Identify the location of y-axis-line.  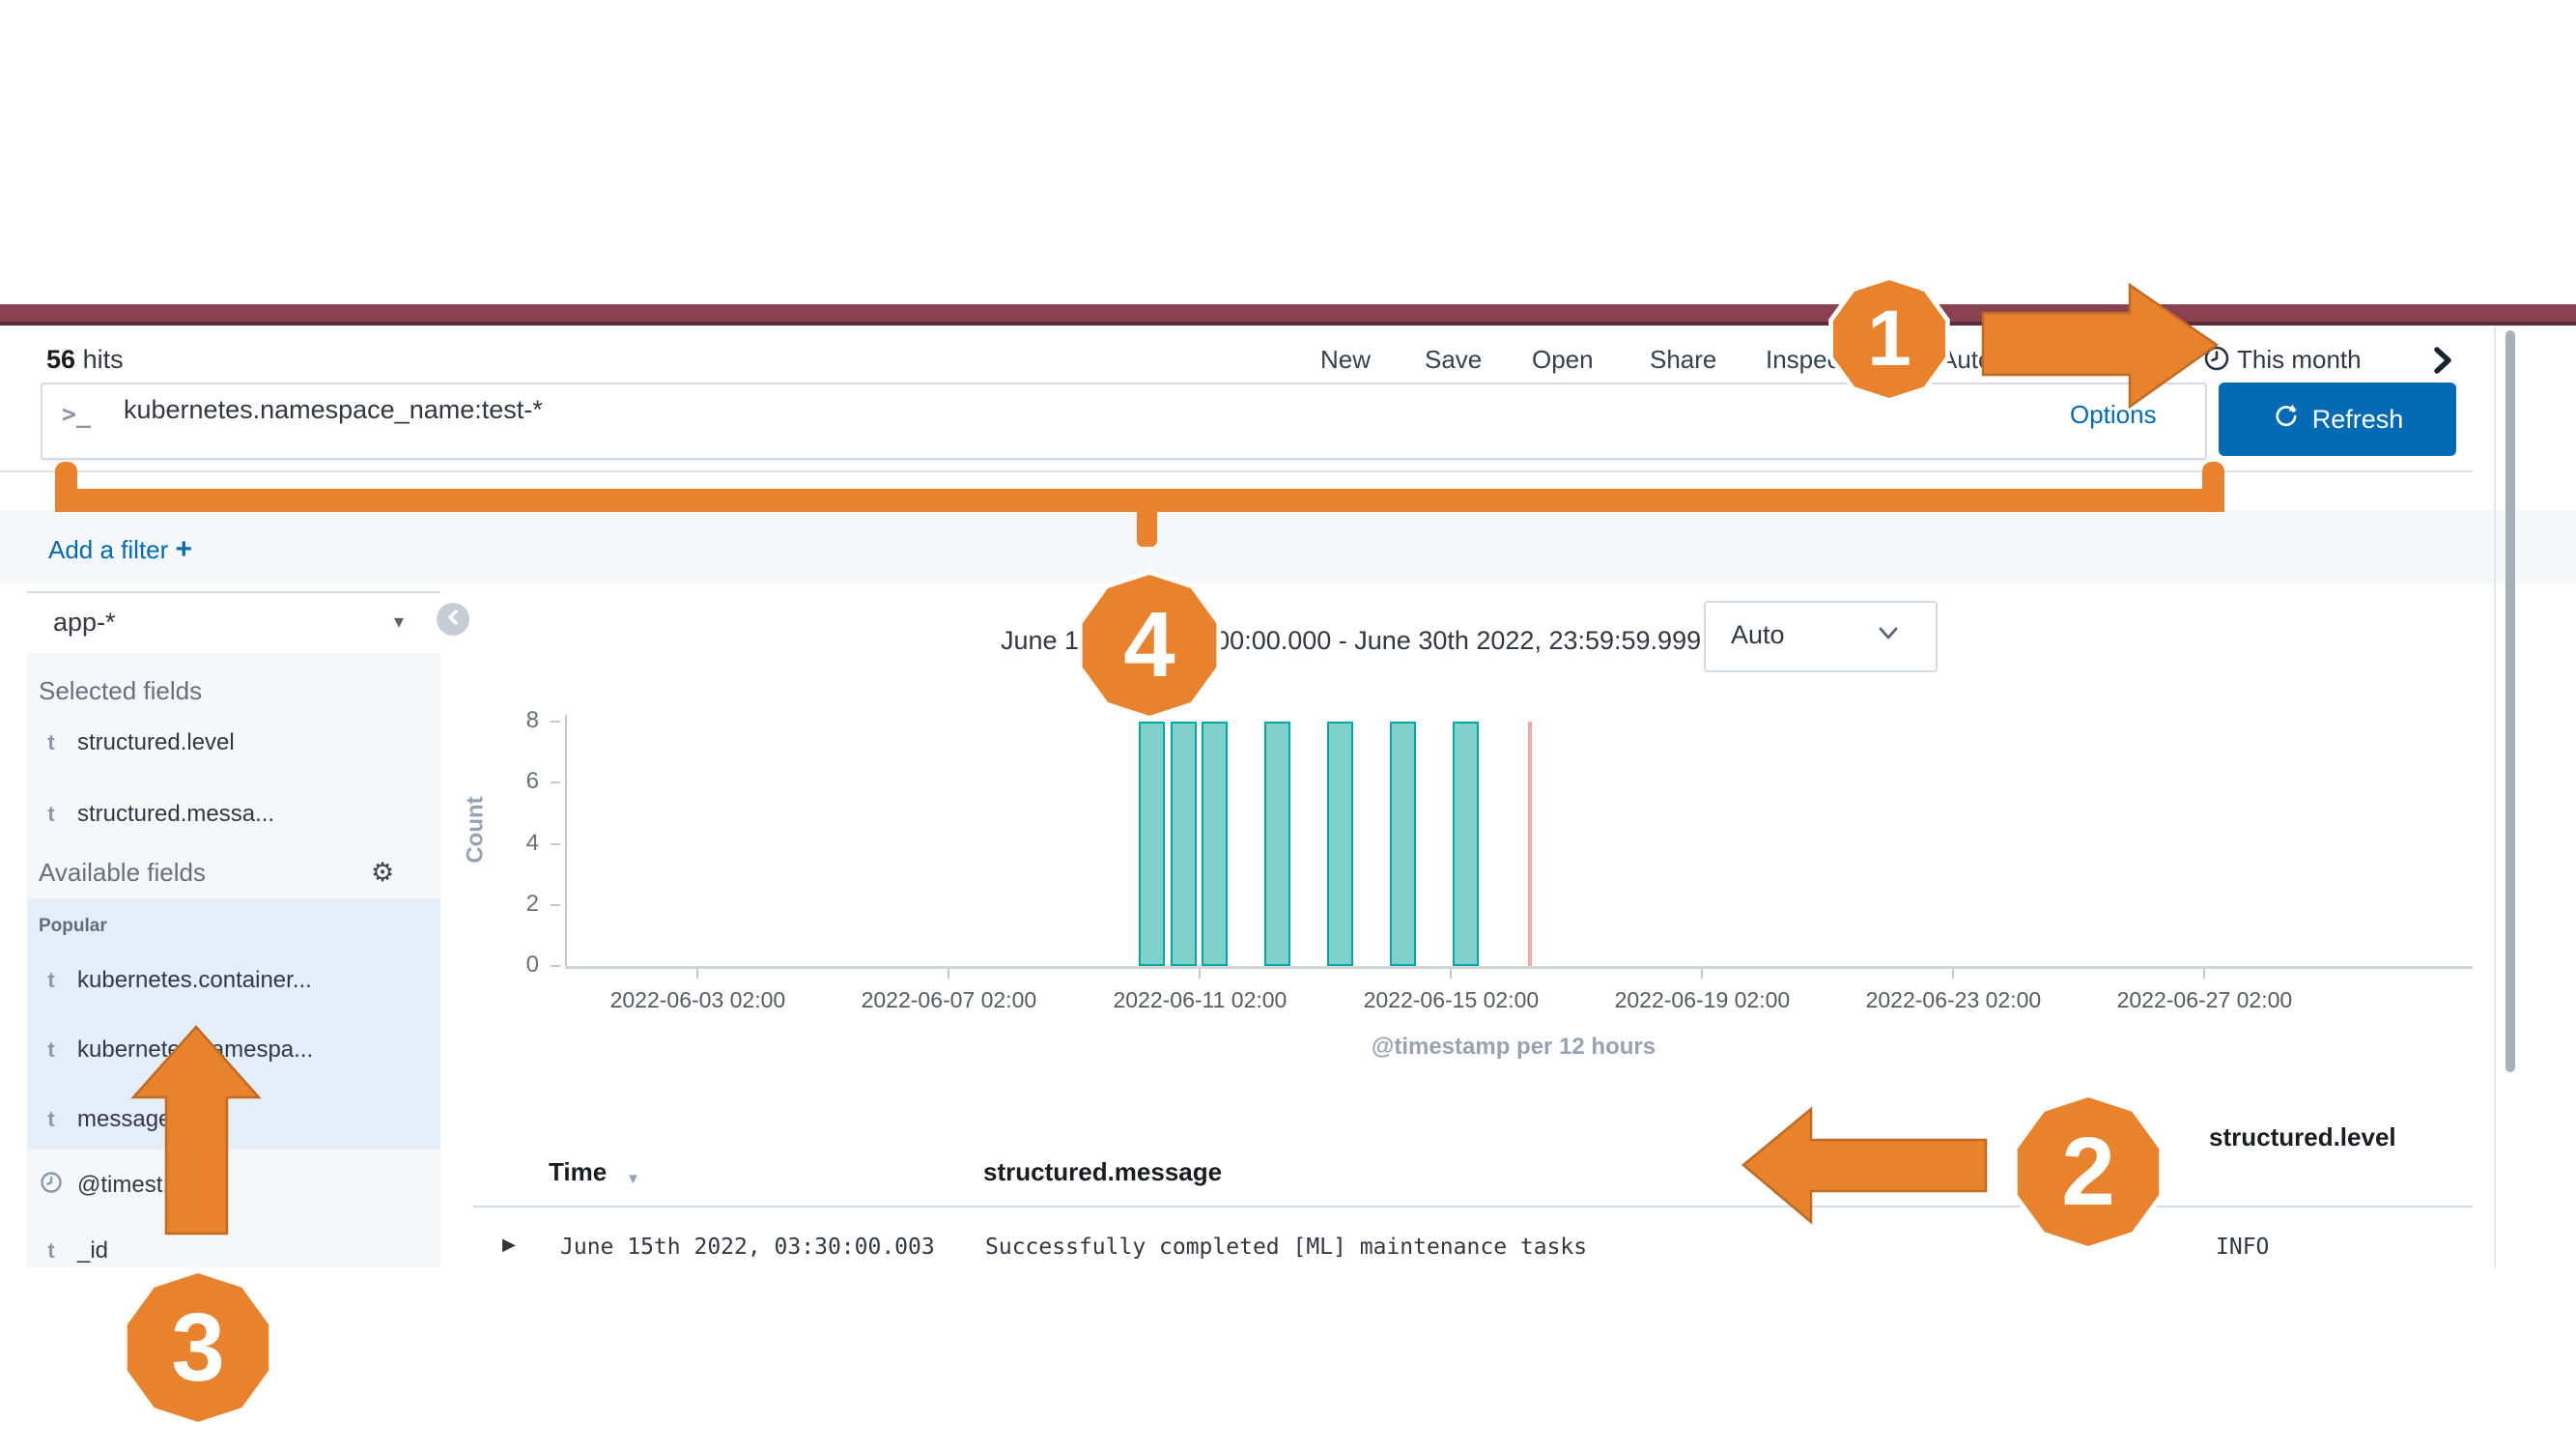
(566, 841).